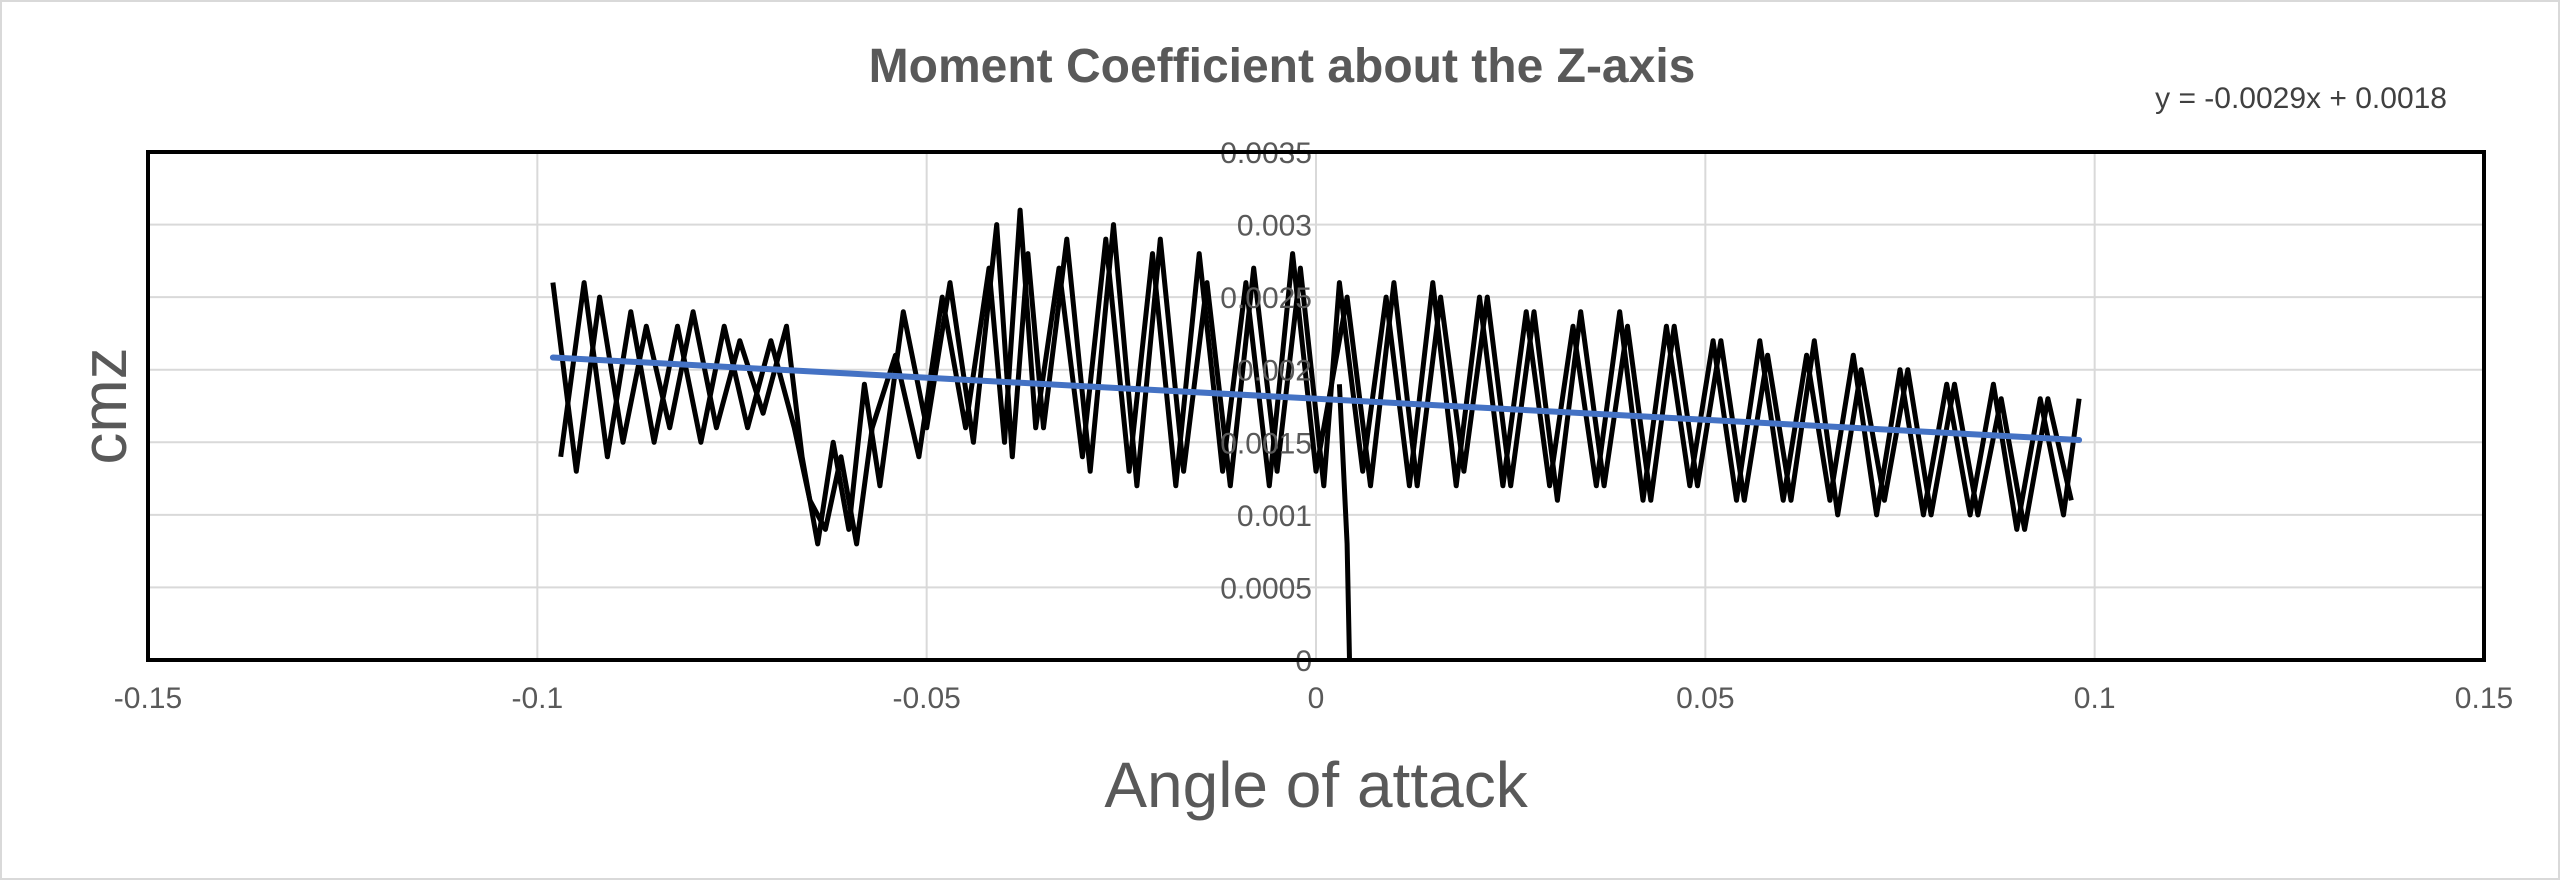 The height and width of the screenshot is (880, 2560). I want to click on chart-title: Moment Coefficient about the Z-axis, so click(1282, 66).